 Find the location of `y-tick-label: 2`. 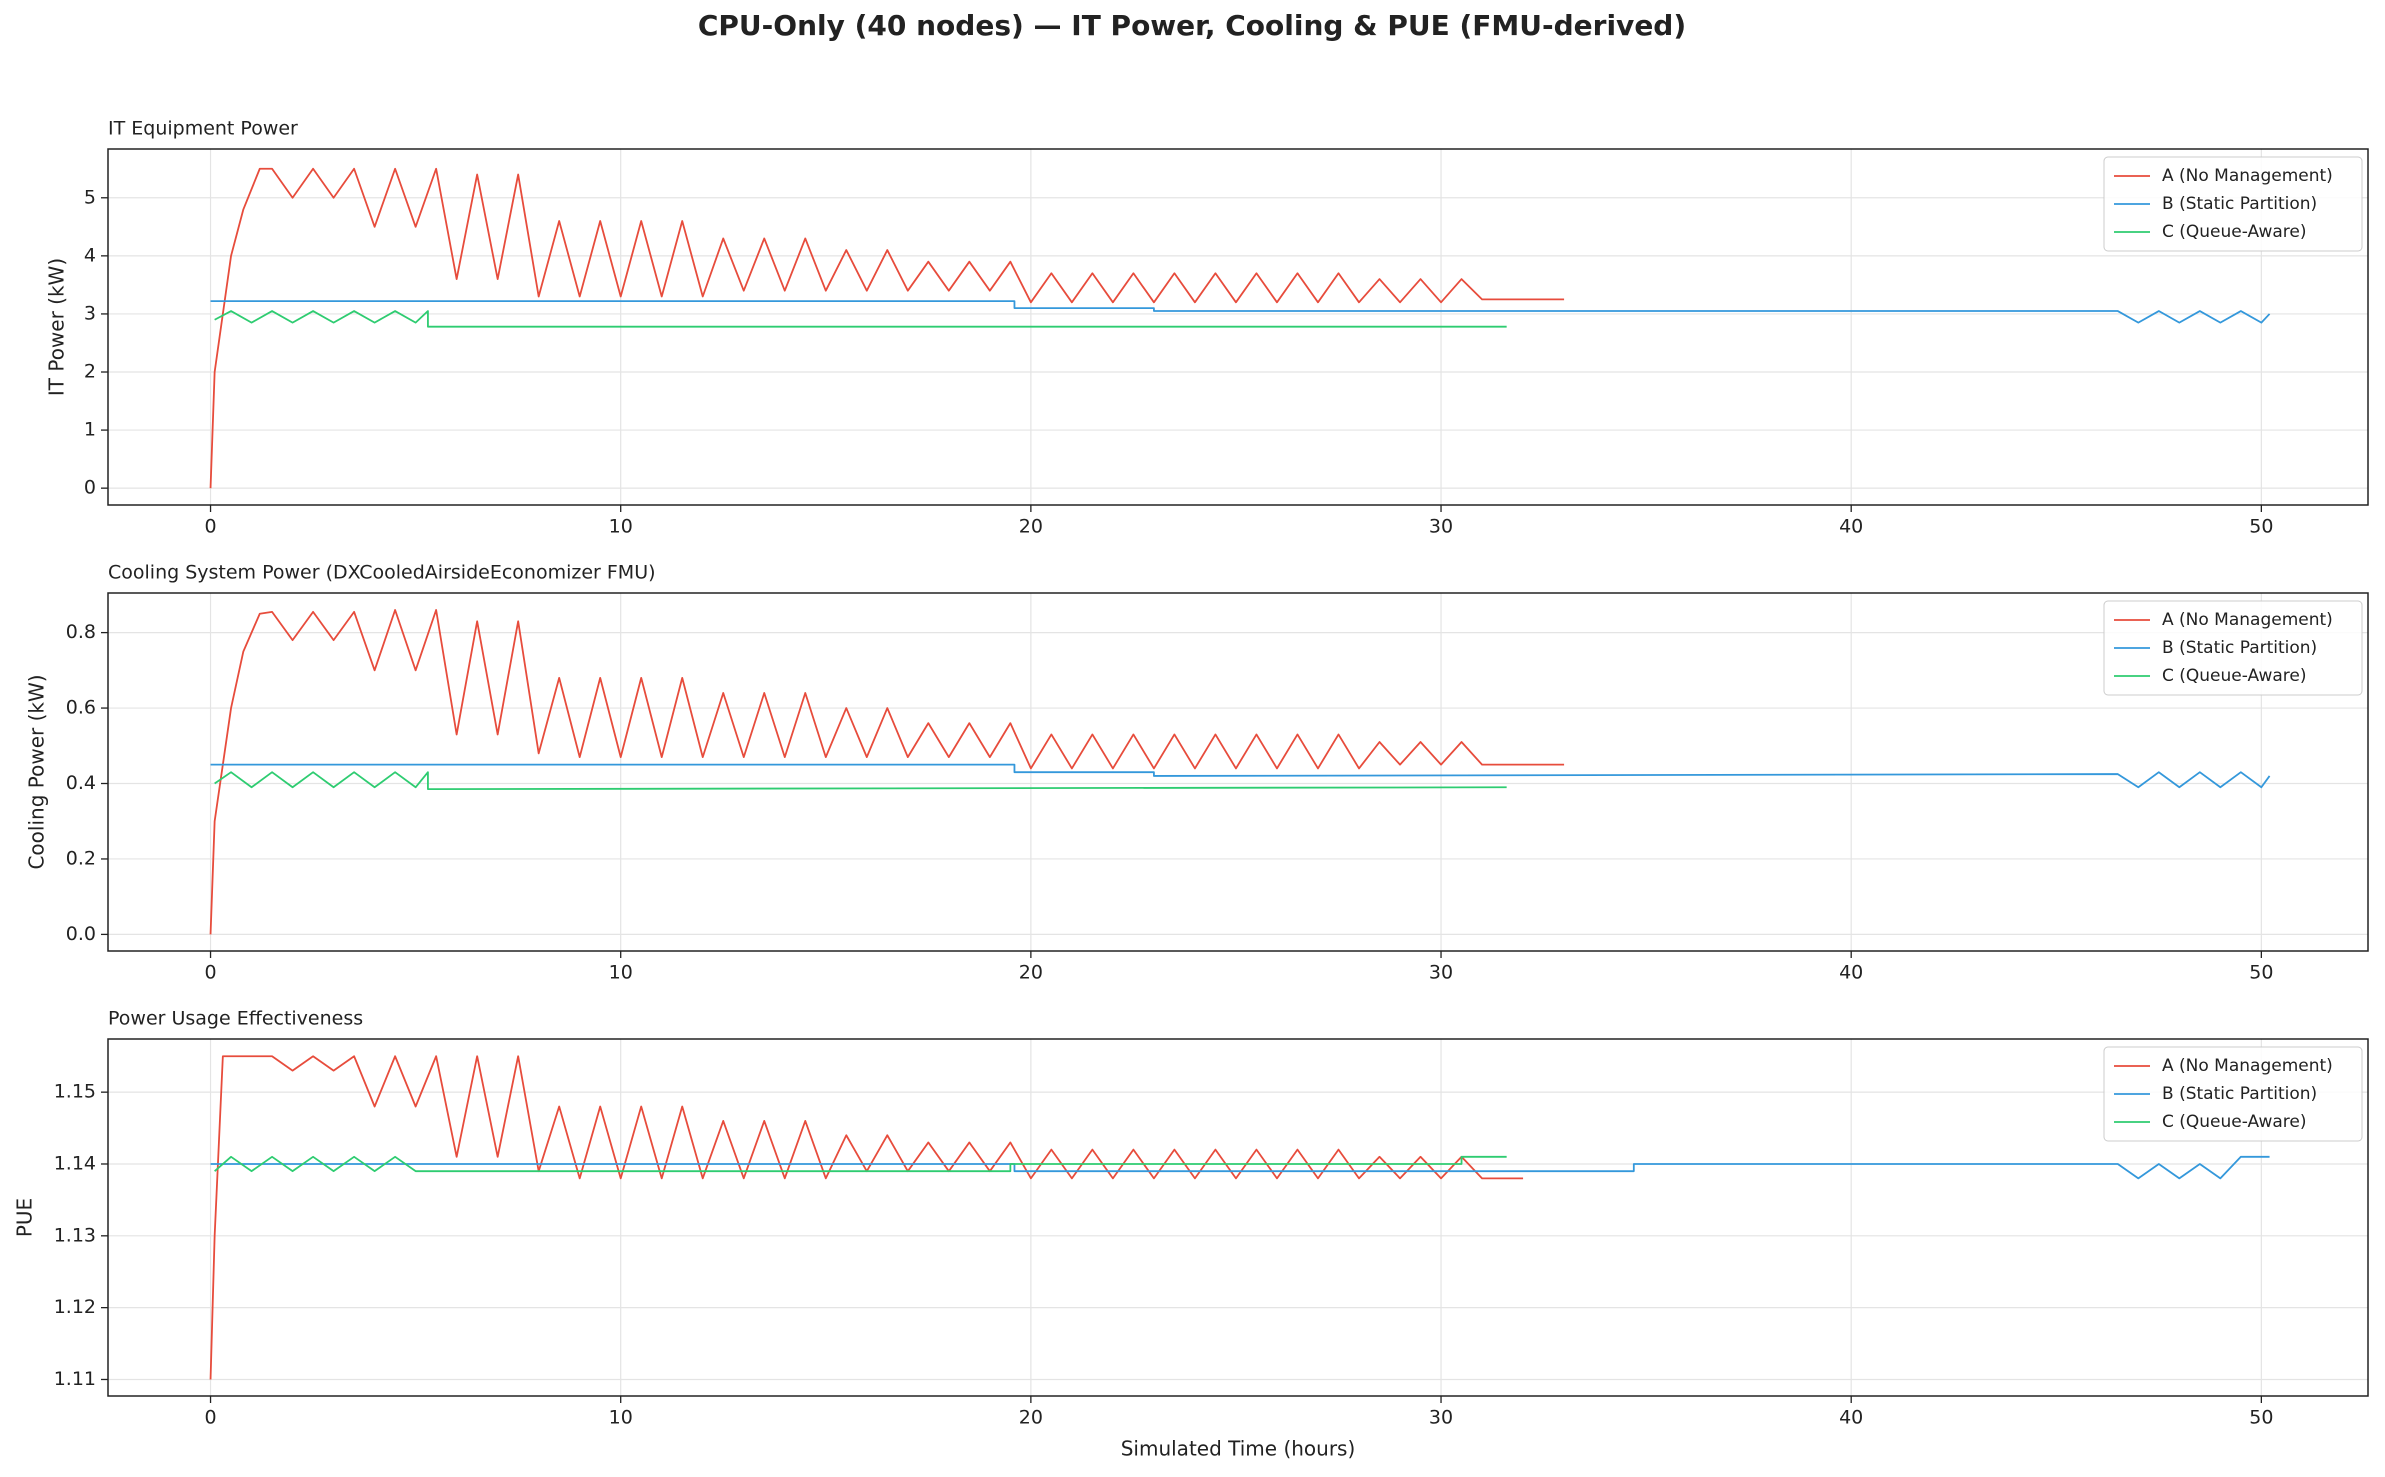

y-tick-label: 2 is located at coordinates (90, 372).